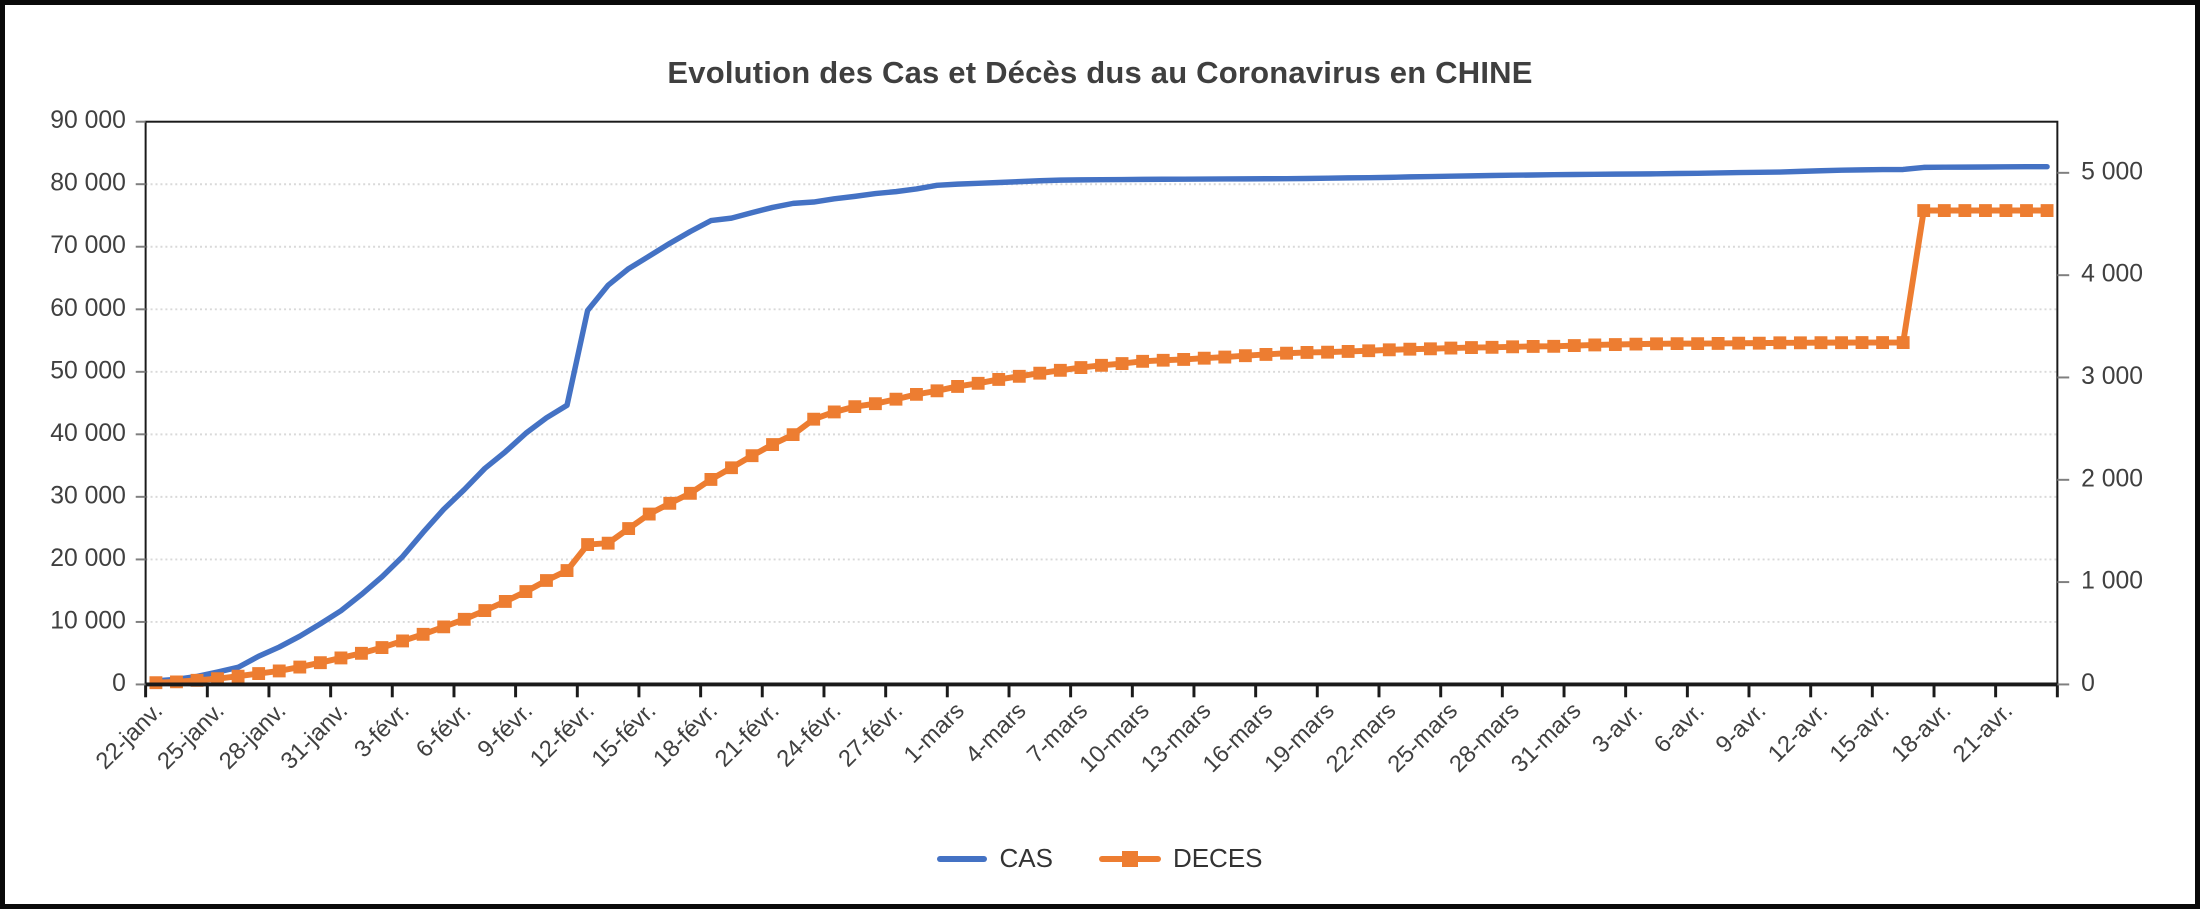 Image resolution: width=2200 pixels, height=909 pixels. I want to click on legend-label-cas: CAS, so click(1026, 858).